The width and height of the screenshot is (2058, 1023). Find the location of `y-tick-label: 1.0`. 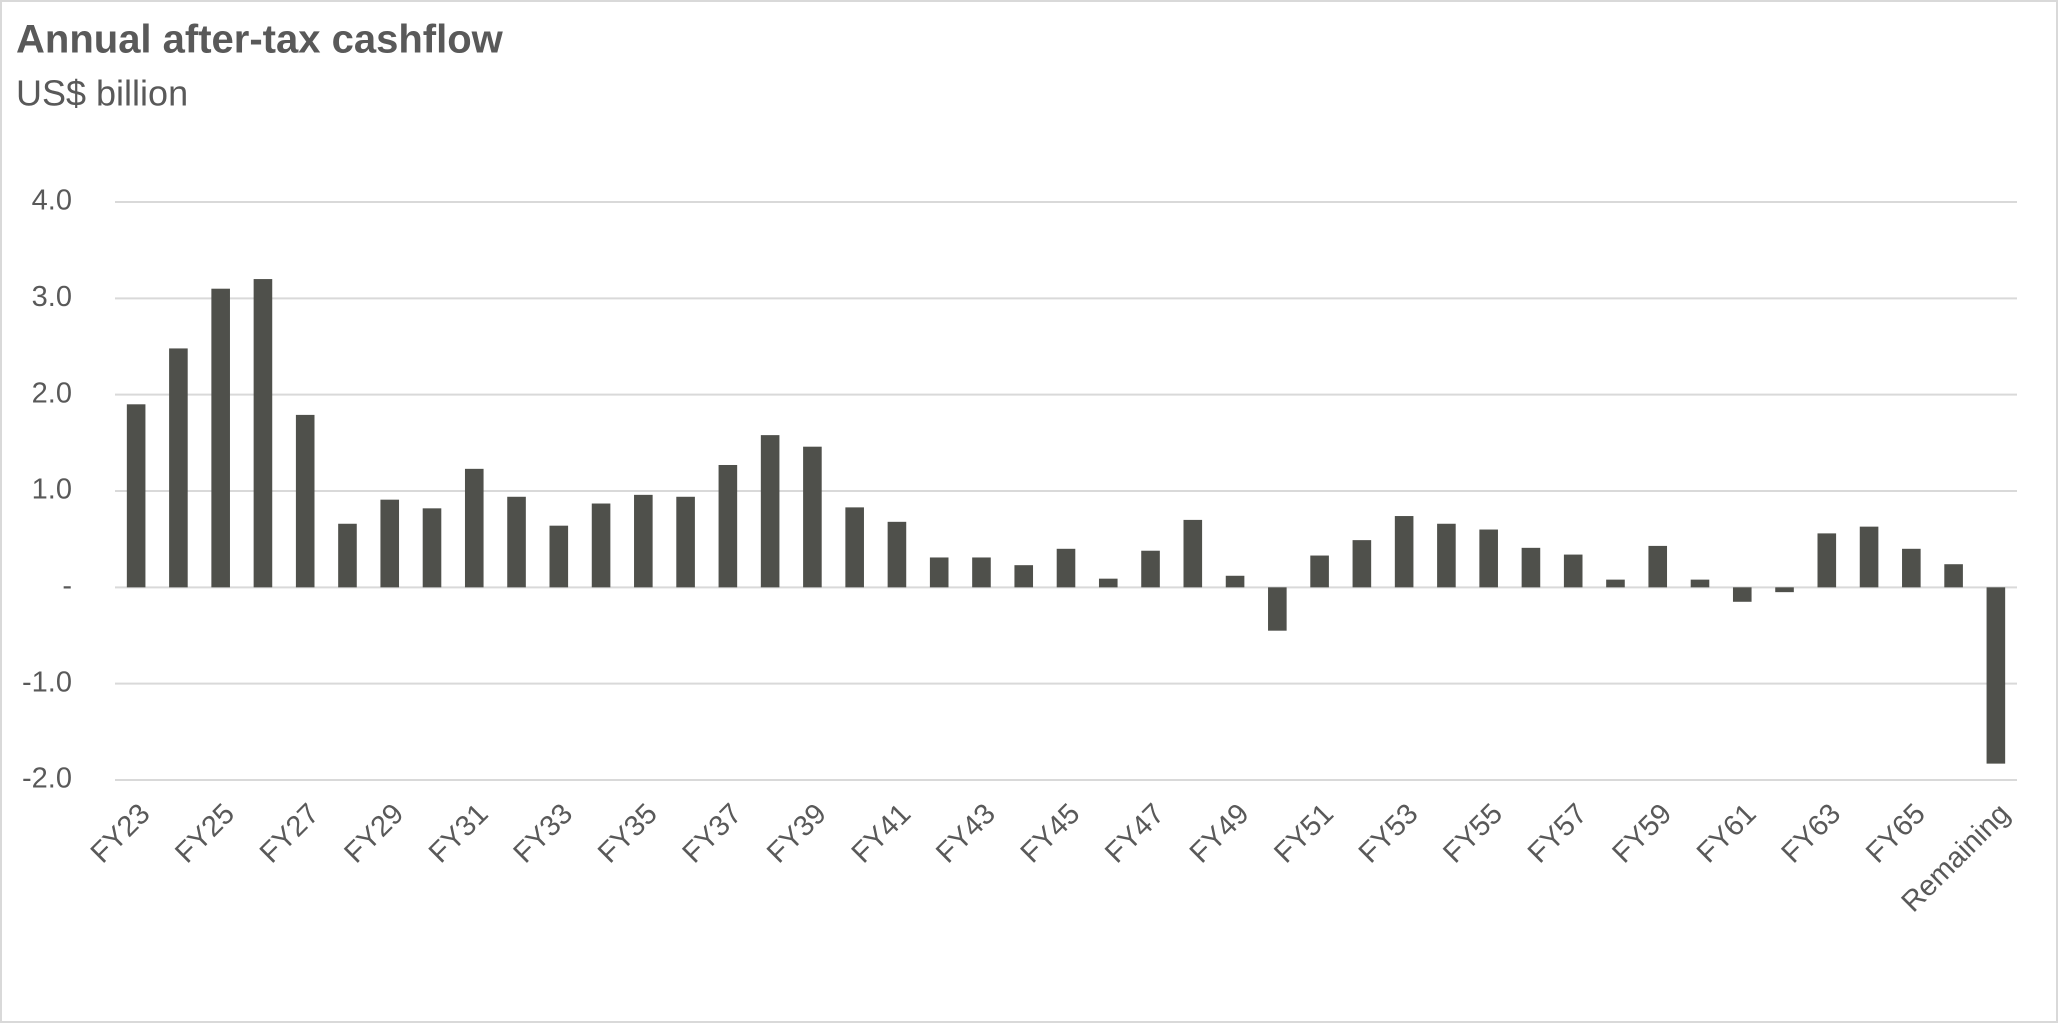

y-tick-label: 1.0 is located at coordinates (52, 490).